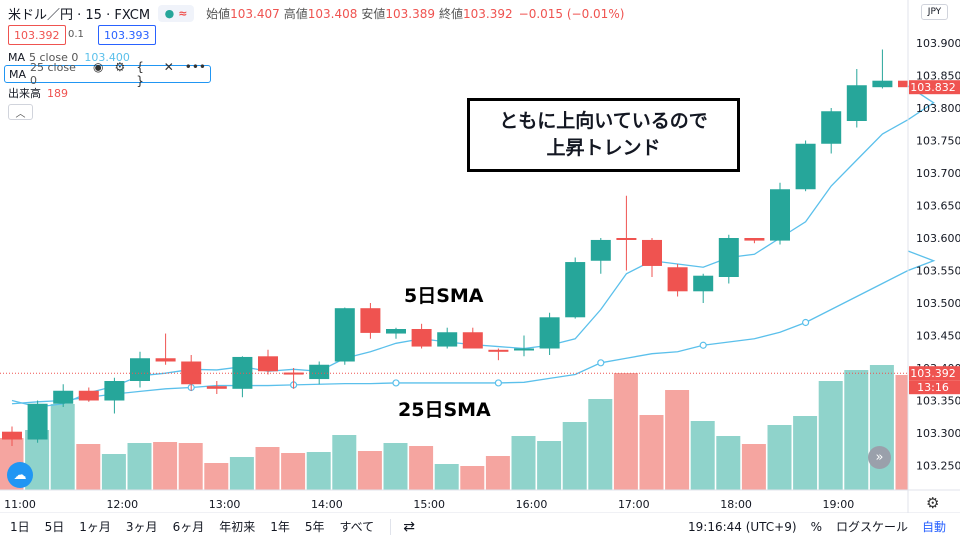 Image resolution: width=960 pixels, height=540 pixels. What do you see at coordinates (634, 504) in the screenshot?
I see `time-tick-label: 17:00` at bounding box center [634, 504].